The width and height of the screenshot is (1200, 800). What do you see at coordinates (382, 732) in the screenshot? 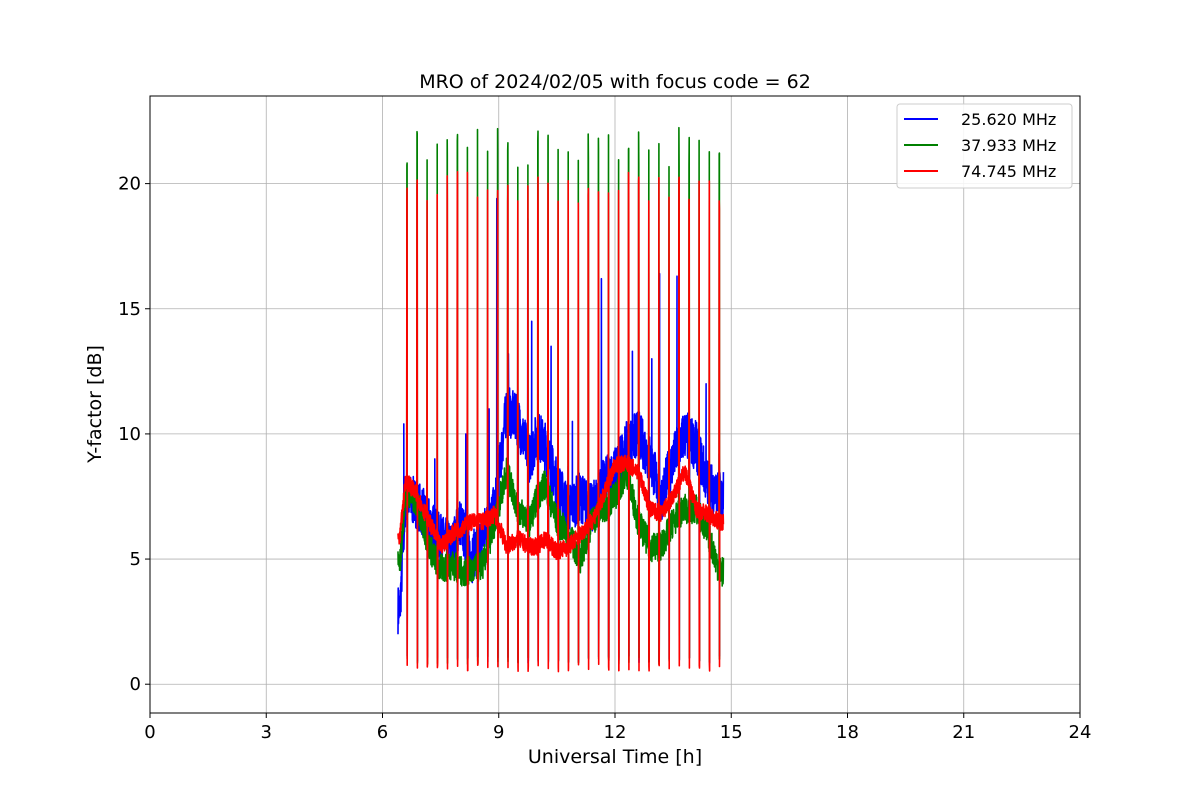
I see `x-tick-label: 6` at bounding box center [382, 732].